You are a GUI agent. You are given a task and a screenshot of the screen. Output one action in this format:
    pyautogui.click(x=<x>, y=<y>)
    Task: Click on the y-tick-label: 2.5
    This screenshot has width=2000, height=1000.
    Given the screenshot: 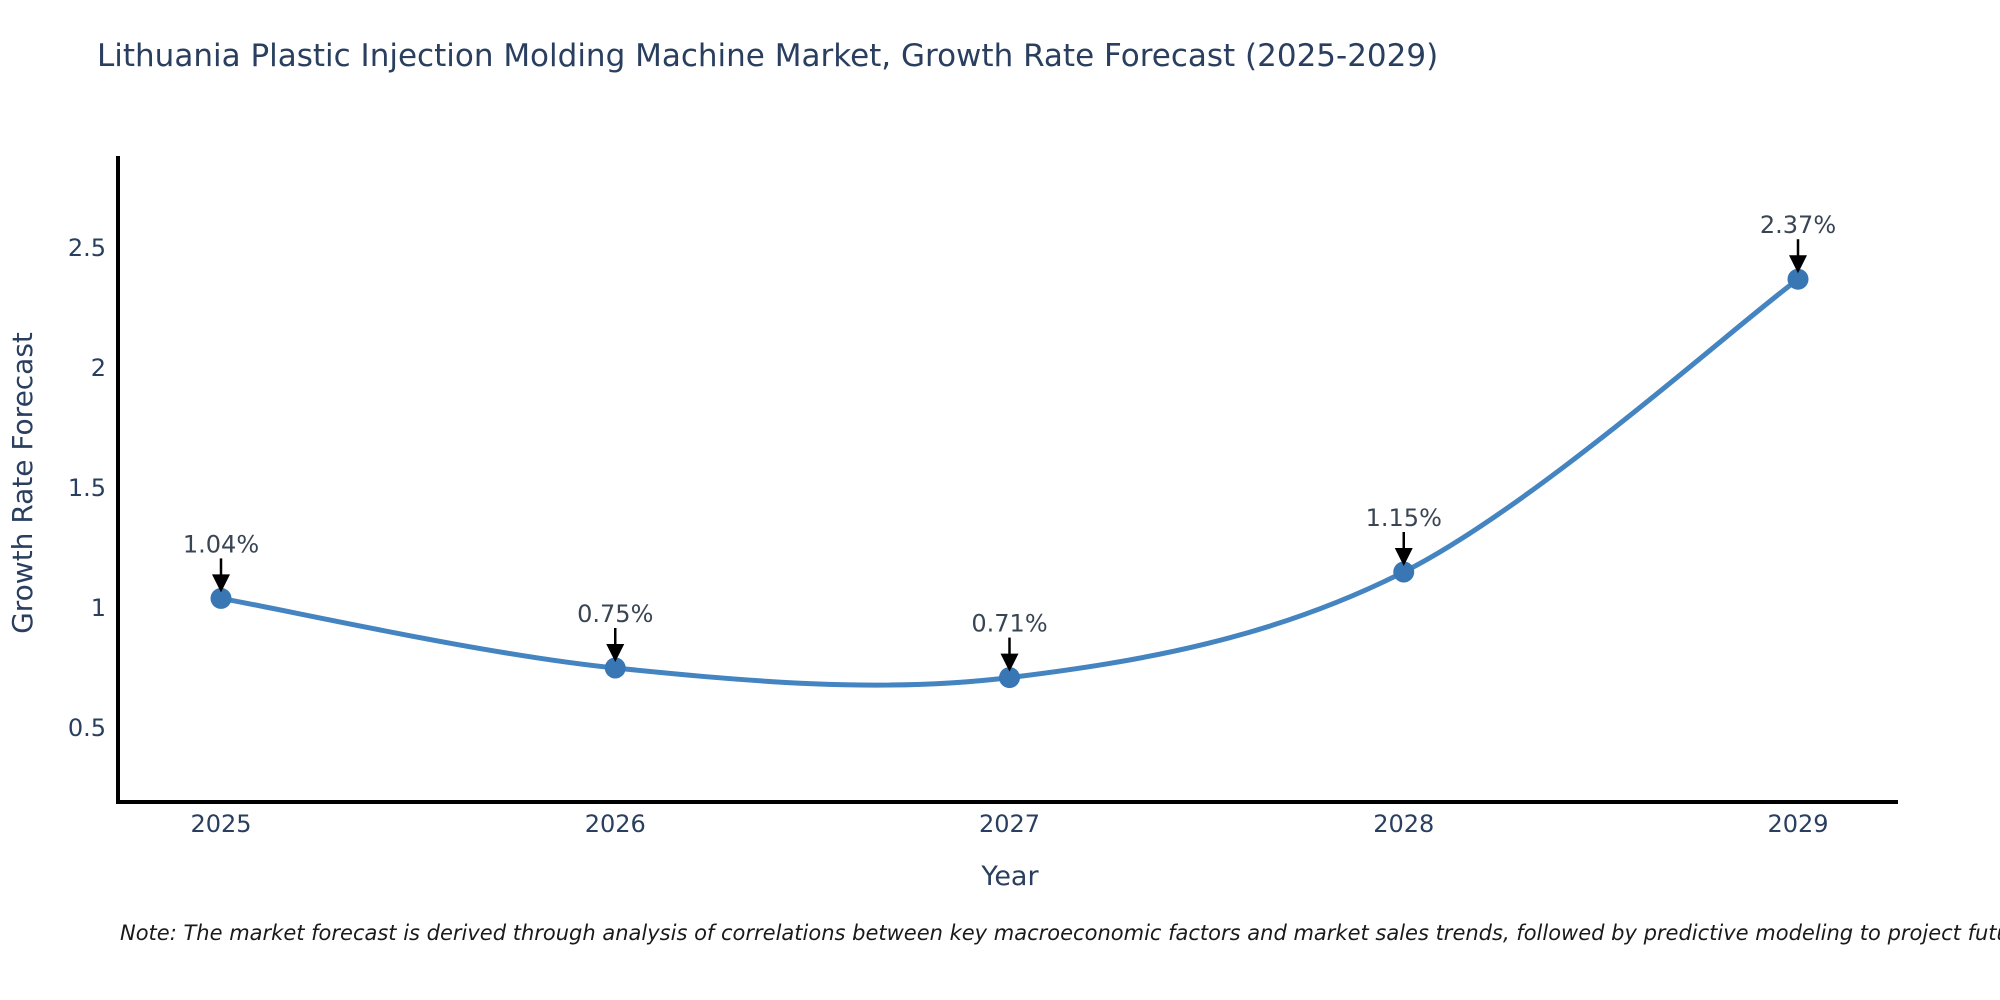 What is the action you would take?
    pyautogui.click(x=87, y=248)
    